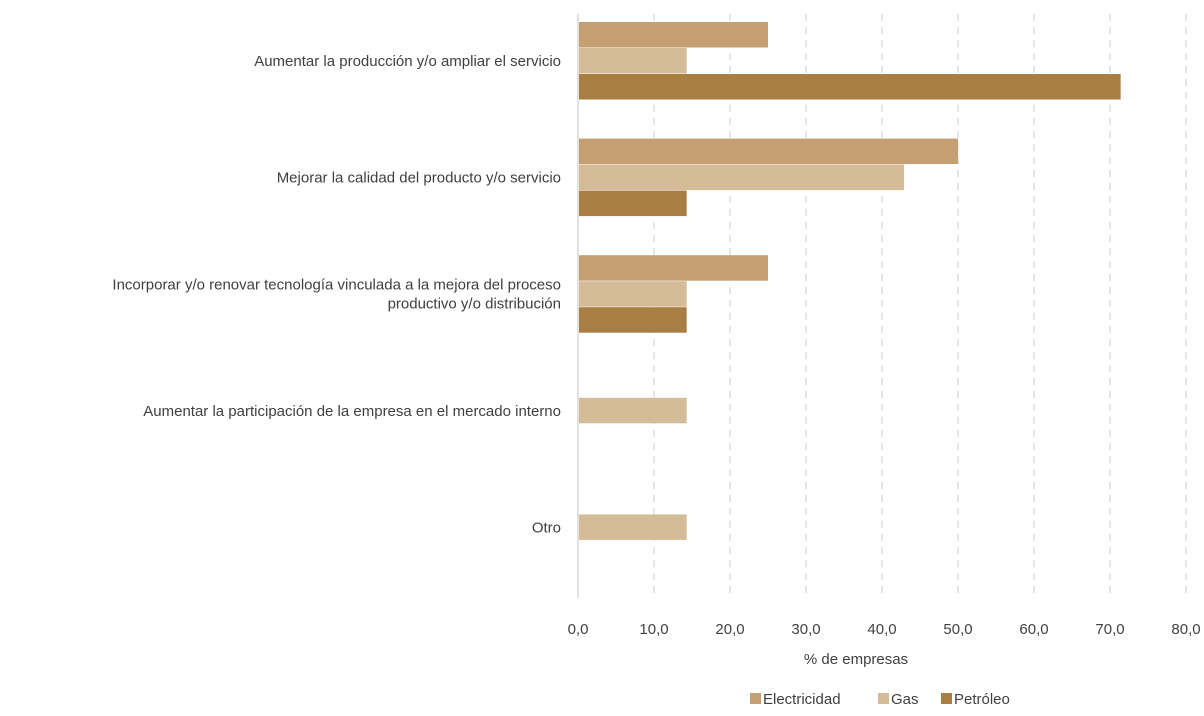 The width and height of the screenshot is (1204, 716). Describe the element at coordinates (729, 629) in the screenshot. I see `x-tick-label: 20,0` at that location.